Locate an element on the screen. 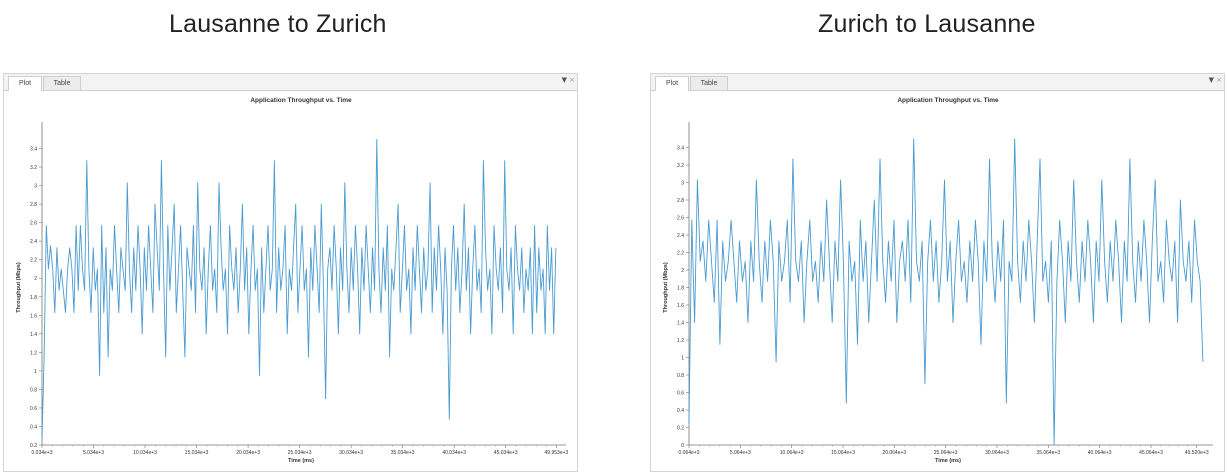 Image resolution: width=1227 pixels, height=472 pixels. x-tick-label: 25.034e+3 is located at coordinates (300, 453).